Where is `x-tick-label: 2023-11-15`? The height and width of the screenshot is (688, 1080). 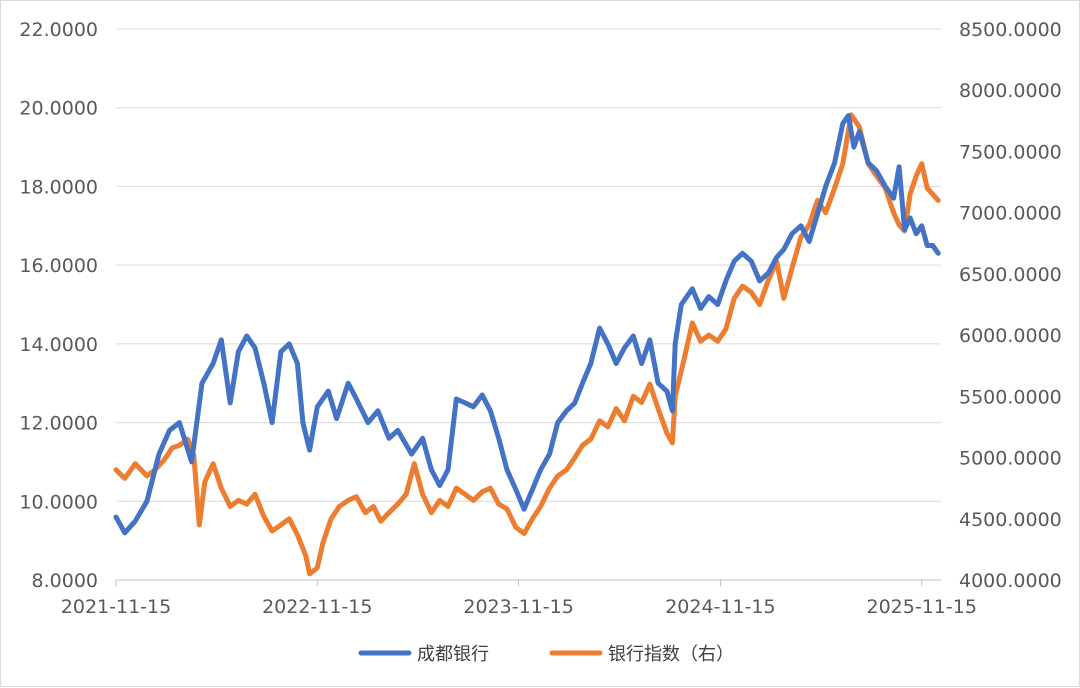 x-tick-label: 2023-11-15 is located at coordinates (518, 607).